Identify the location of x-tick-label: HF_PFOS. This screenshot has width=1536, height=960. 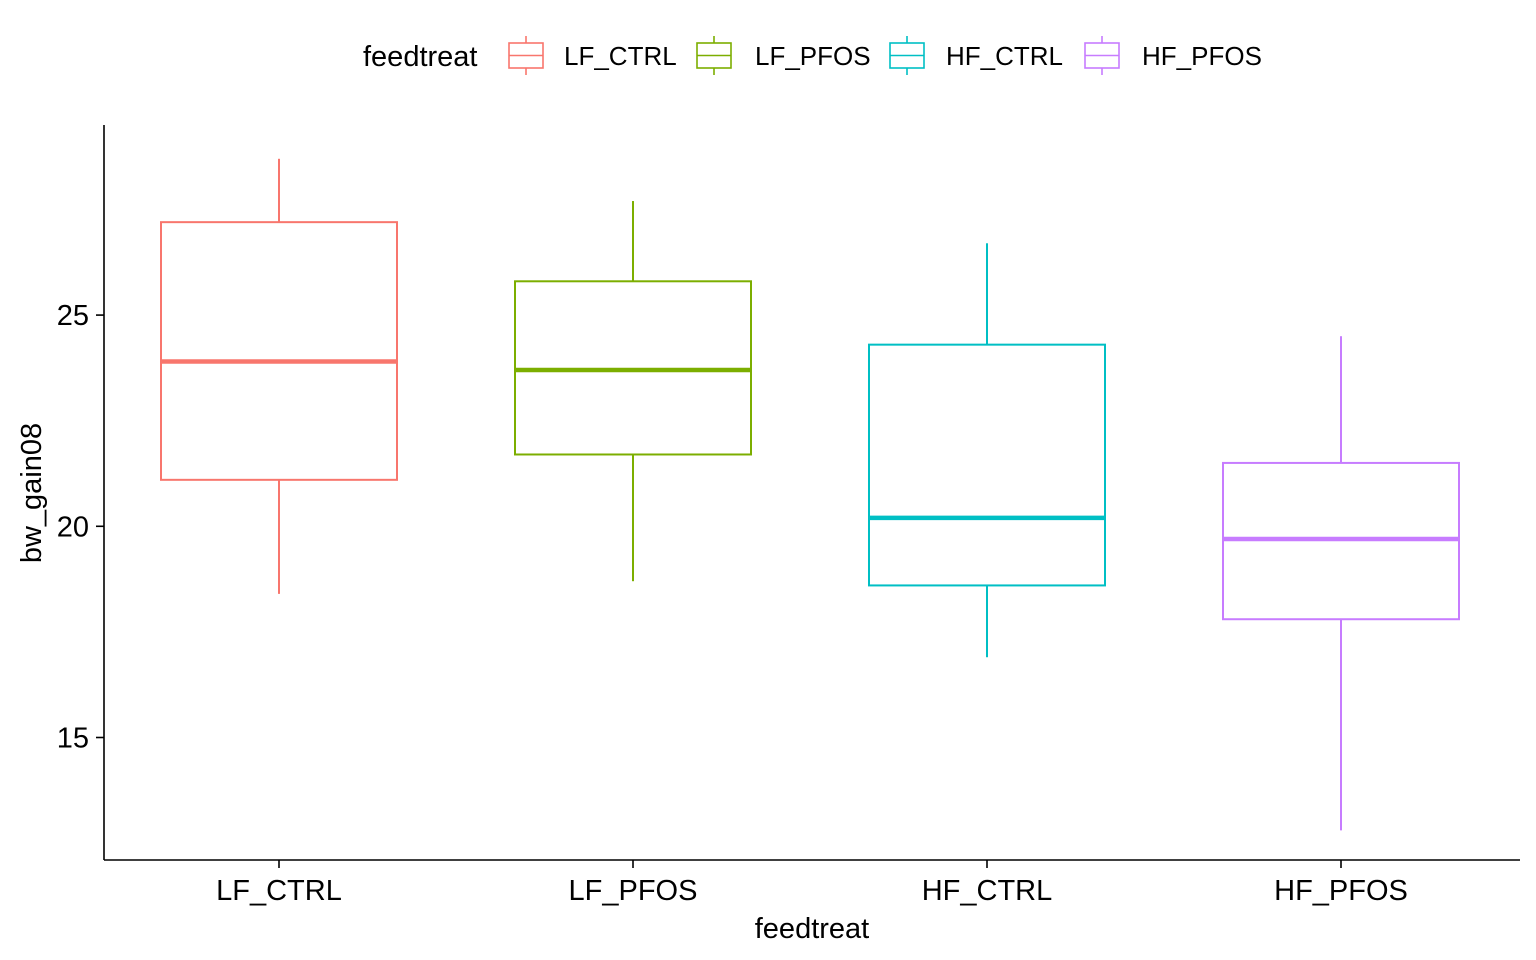
(1341, 891).